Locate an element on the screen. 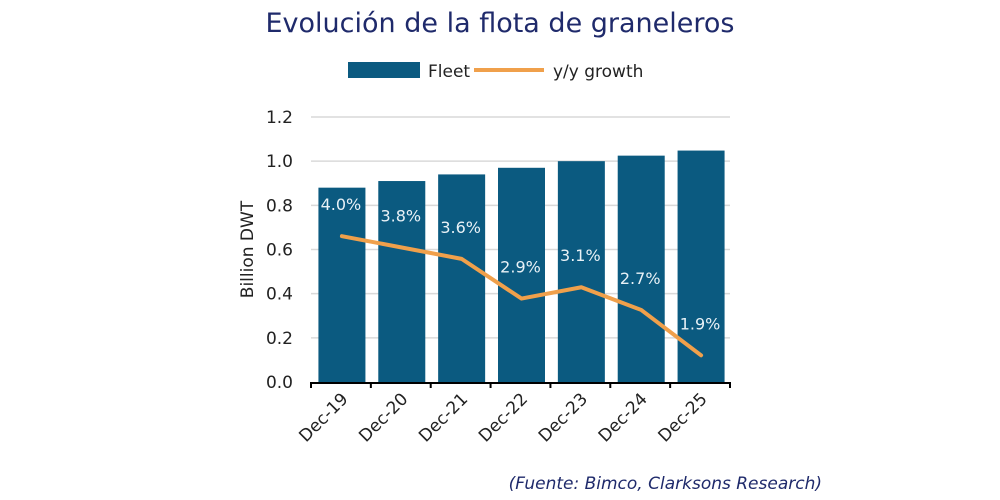 This screenshot has width=1000, height=500. data-label: 2.9% is located at coordinates (520, 267).